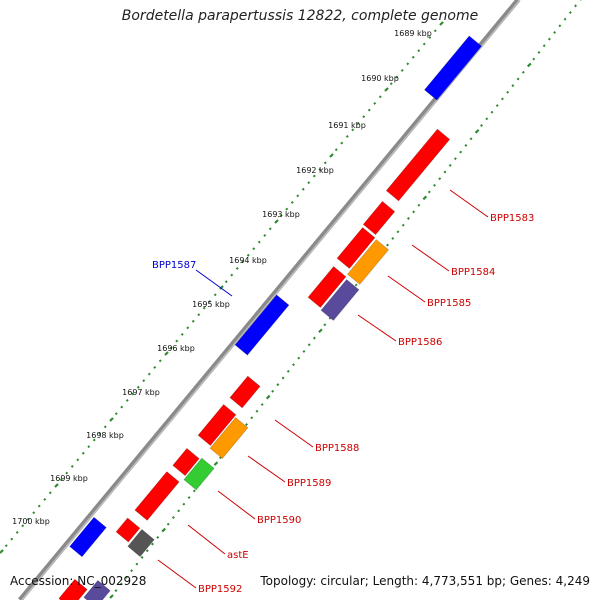  I want to click on gene-label: BPP1584, so click(473, 272).